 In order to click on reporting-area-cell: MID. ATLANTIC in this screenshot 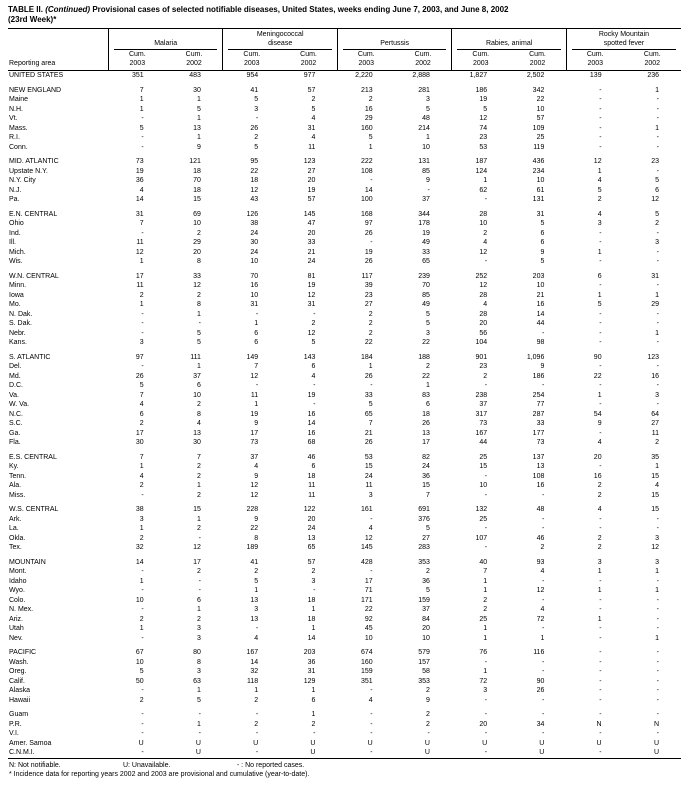, I will do `click(34, 161)`.